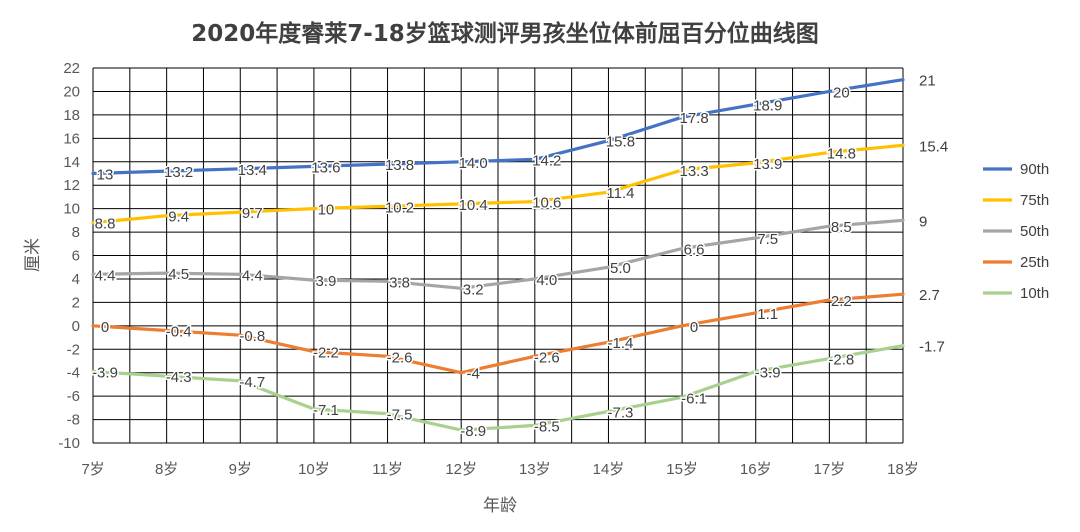 The image size is (1080, 532). I want to click on data-label-90th: 18.9, so click(767, 105).